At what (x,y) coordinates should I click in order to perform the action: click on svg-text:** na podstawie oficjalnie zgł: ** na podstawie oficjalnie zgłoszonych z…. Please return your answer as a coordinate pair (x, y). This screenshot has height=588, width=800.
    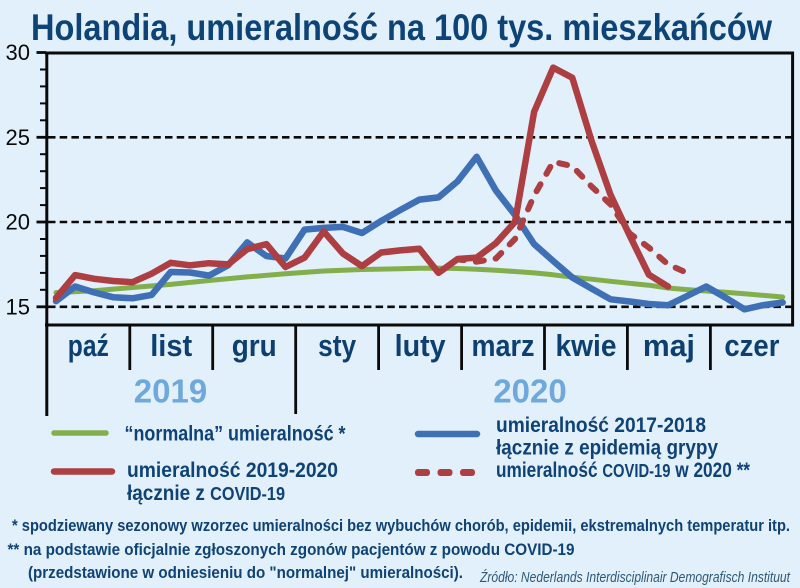
    Looking at the image, I should click on (291, 549).